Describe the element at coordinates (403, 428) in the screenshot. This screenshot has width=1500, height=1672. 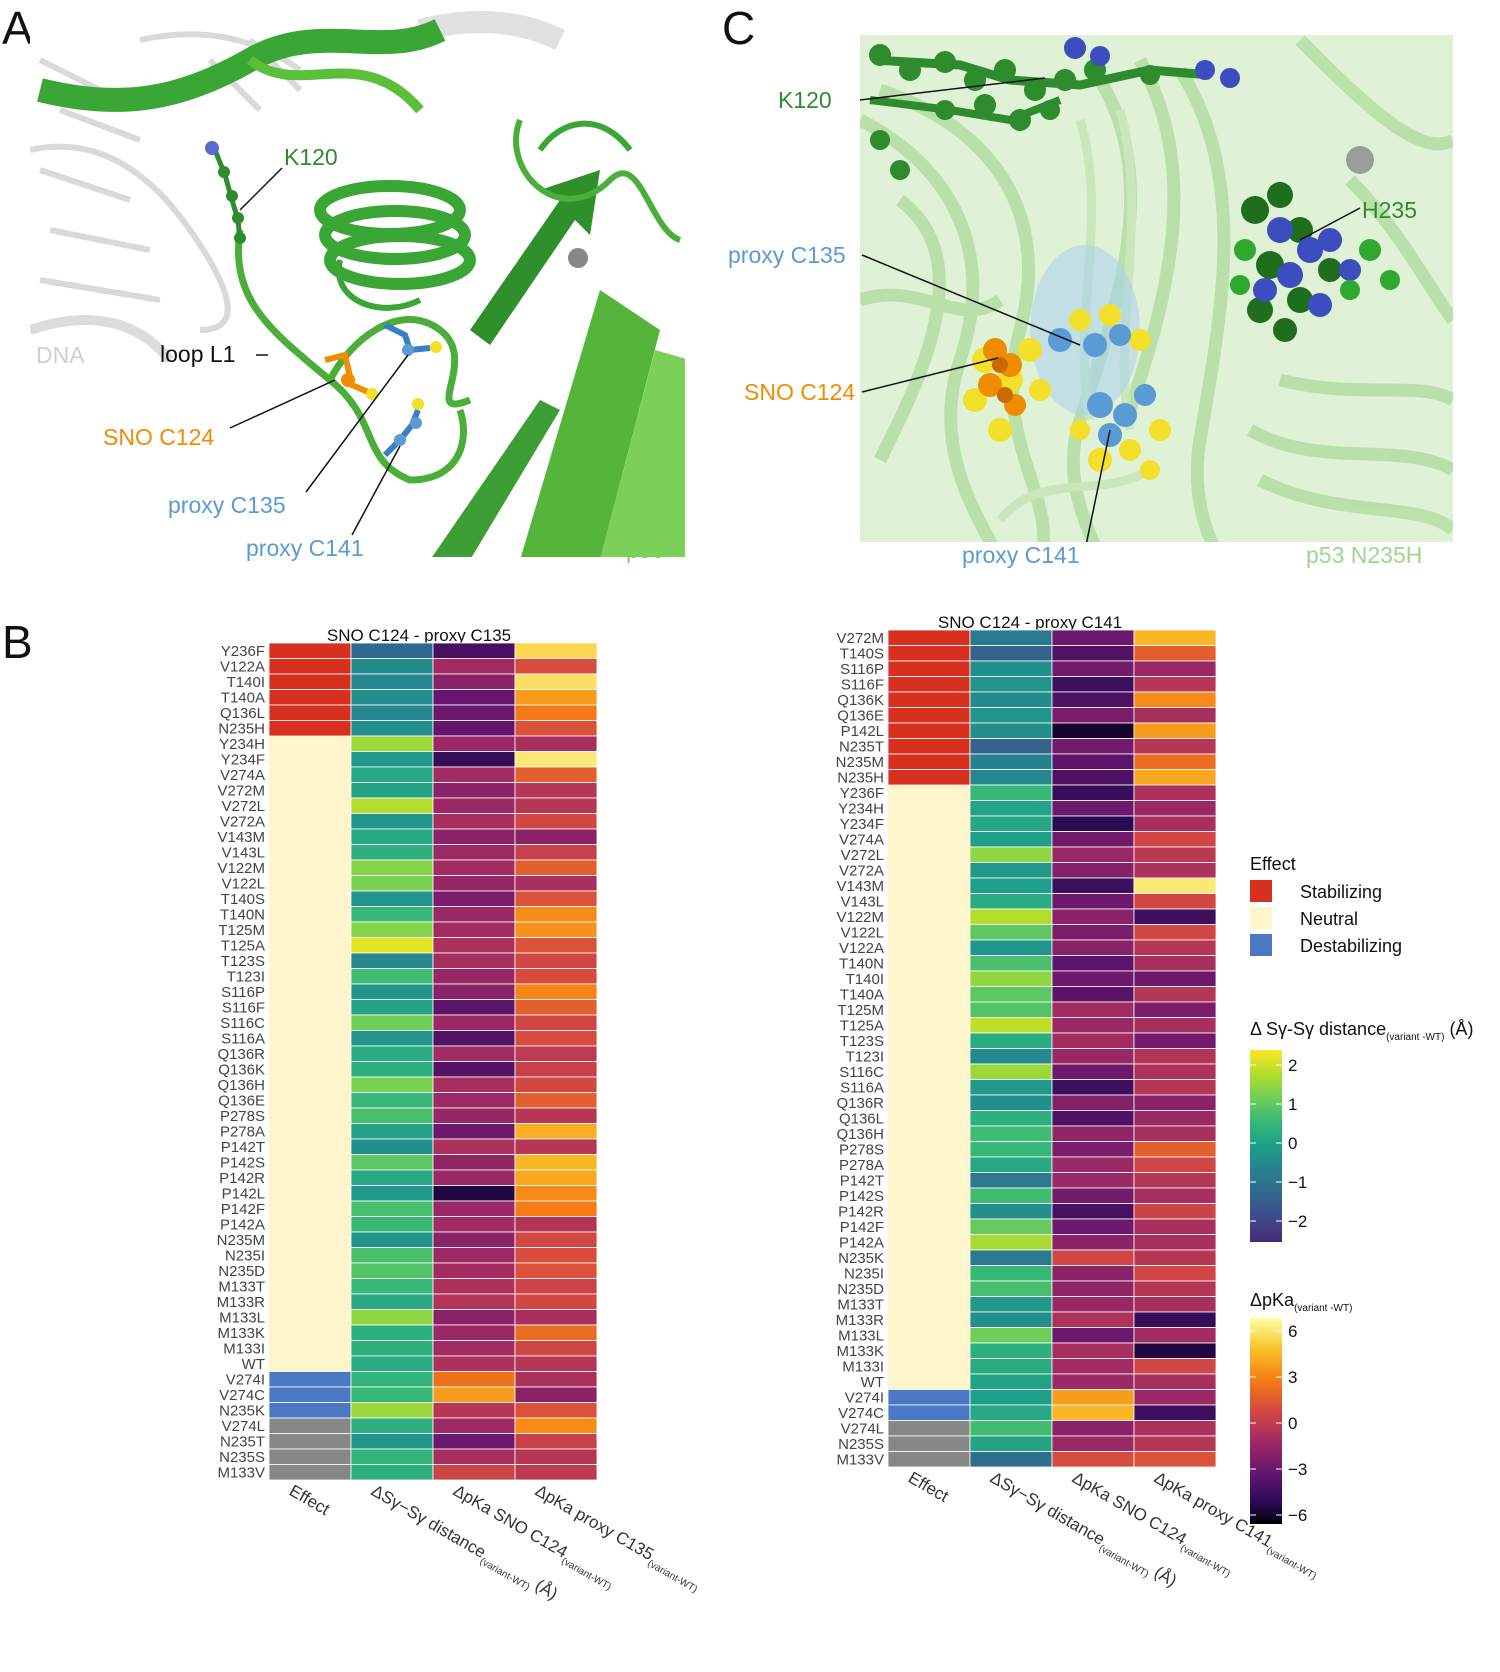
I see `proxy-c141-sidechain` at that location.